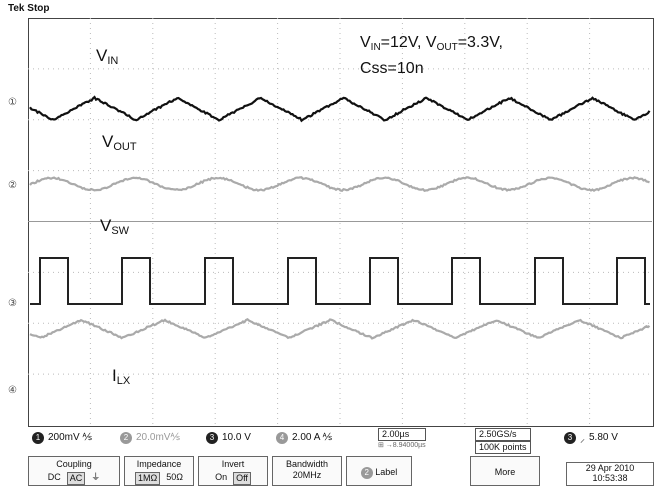  Describe the element at coordinates (233, 471) in the screenshot. I see `invert-menu: Invert On Off` at that location.